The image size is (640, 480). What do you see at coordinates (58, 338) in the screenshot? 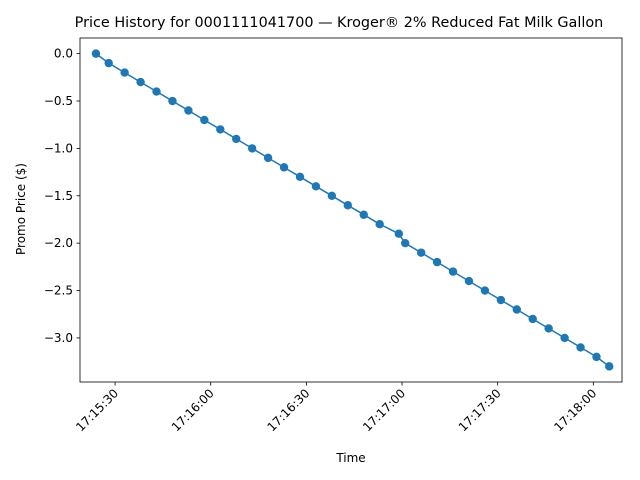
I see `y-tick-label: −3.0` at bounding box center [58, 338].